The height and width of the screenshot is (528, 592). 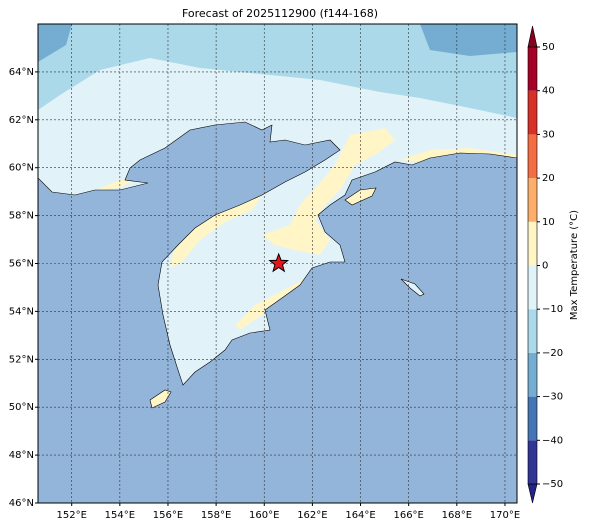 I want to click on station-marker, so click(x=279, y=262).